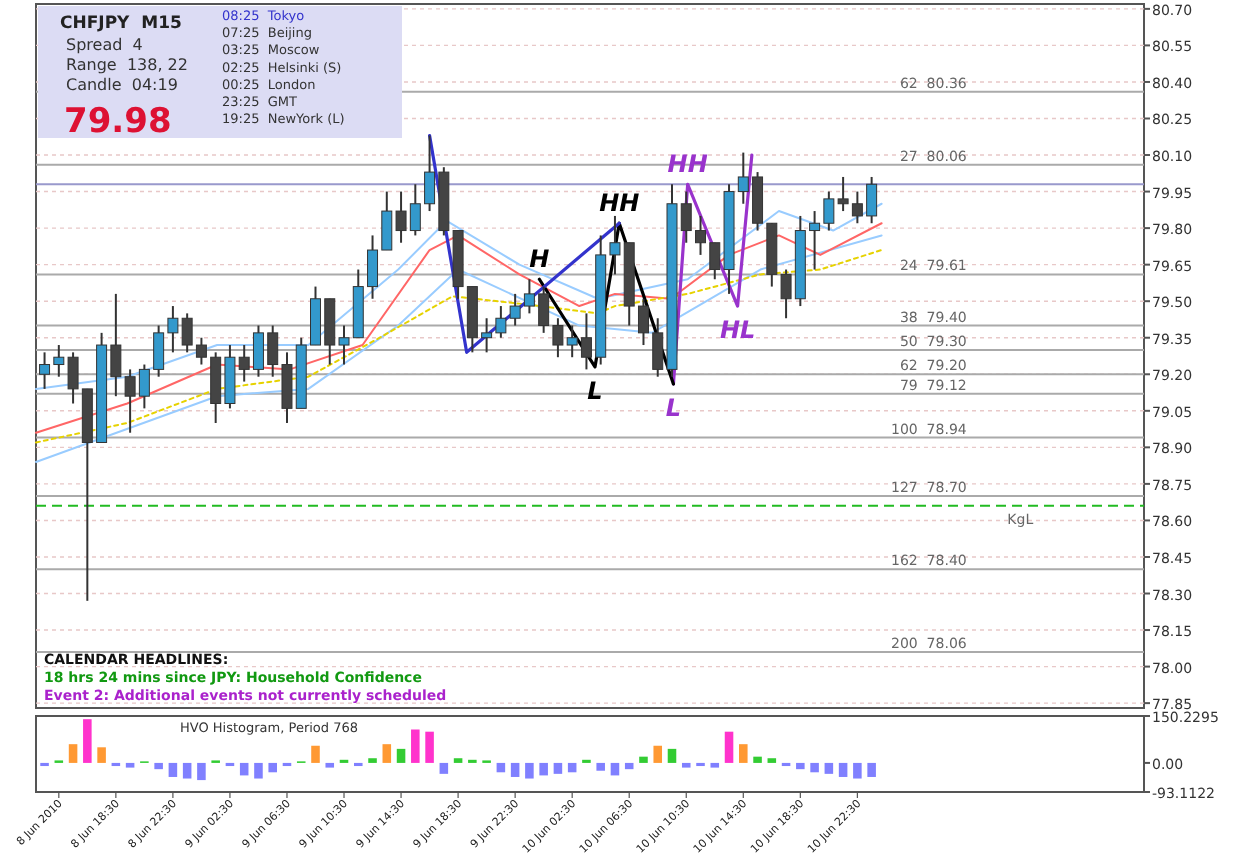 The image size is (1250, 858). I want to click on annotation: Candle 04:19, so click(122, 85).